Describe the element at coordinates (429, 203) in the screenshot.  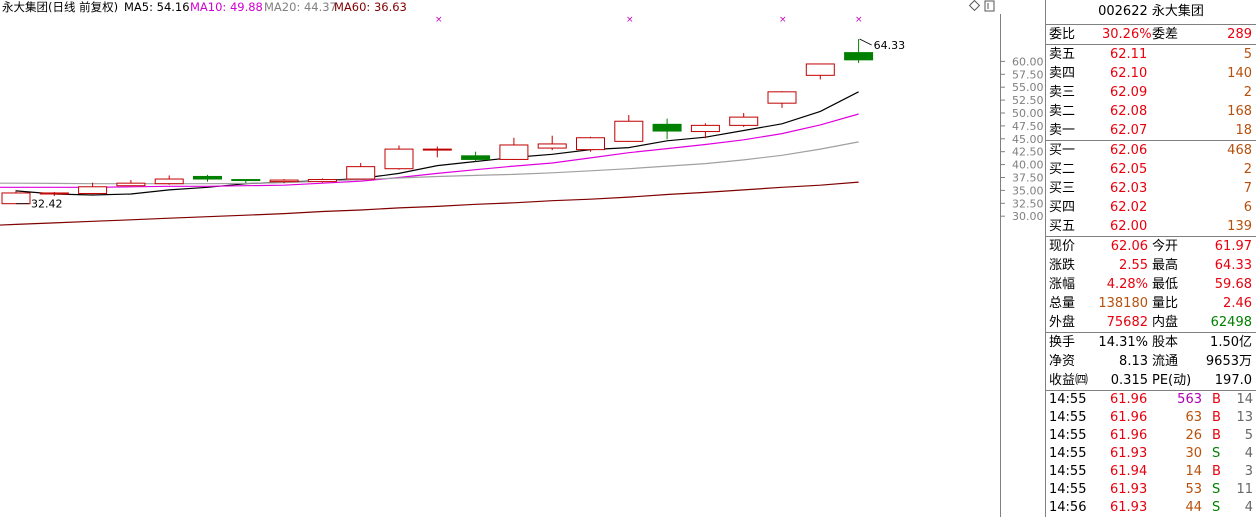
I see `ma60-line` at that location.